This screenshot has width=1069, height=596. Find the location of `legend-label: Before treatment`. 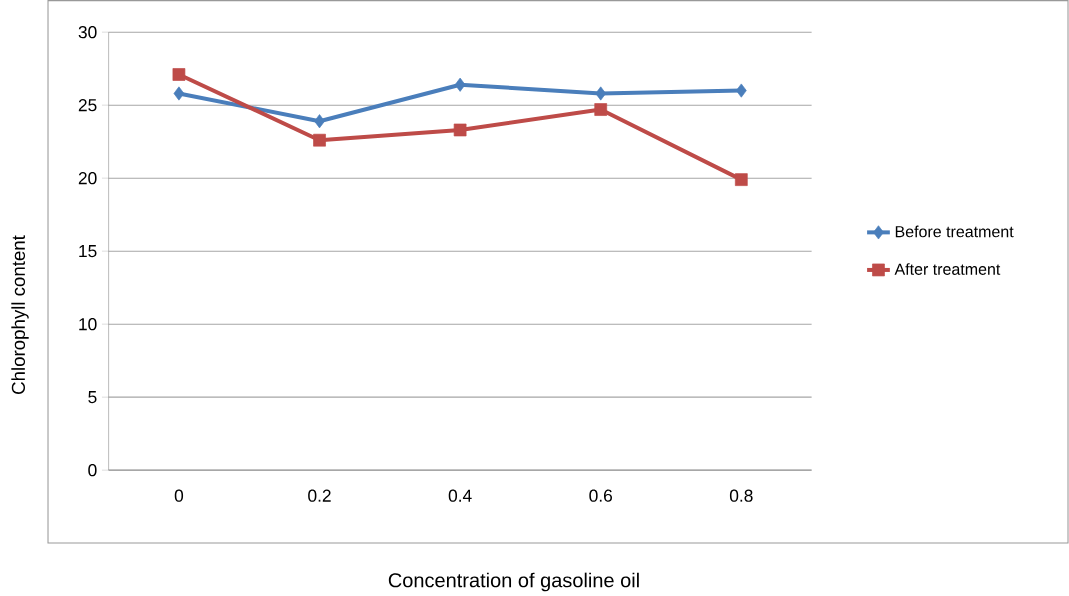

legend-label: Before treatment is located at coordinates (954, 231).